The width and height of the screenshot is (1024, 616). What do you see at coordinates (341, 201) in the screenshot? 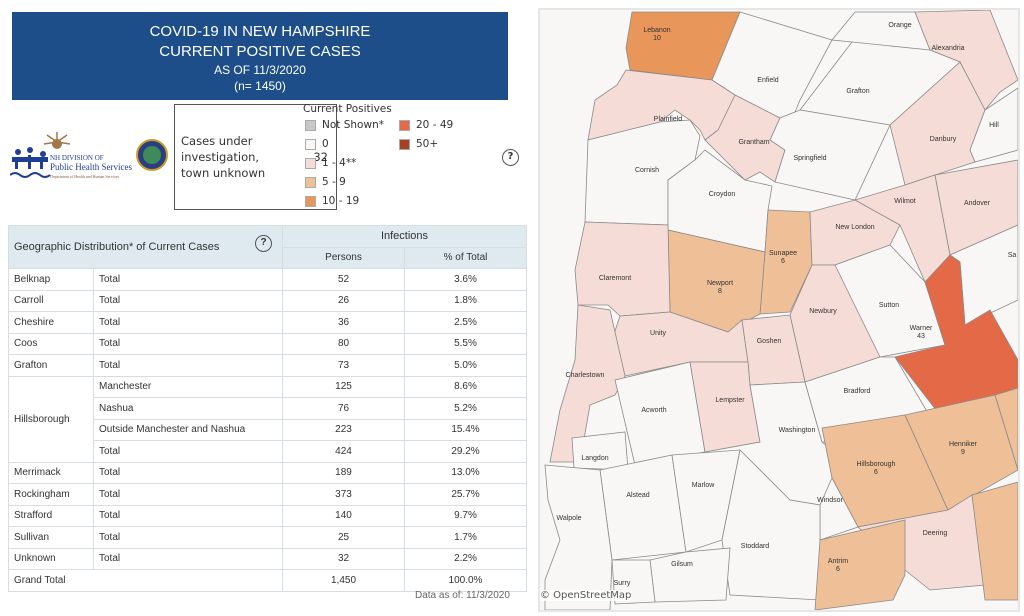
I see `legend-label: 10 - 19` at bounding box center [341, 201].